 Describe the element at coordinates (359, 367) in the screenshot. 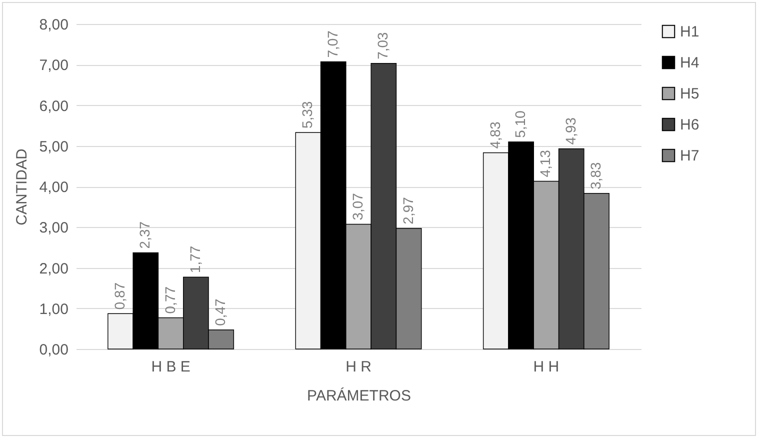

I see `x-tick-label: H R` at that location.